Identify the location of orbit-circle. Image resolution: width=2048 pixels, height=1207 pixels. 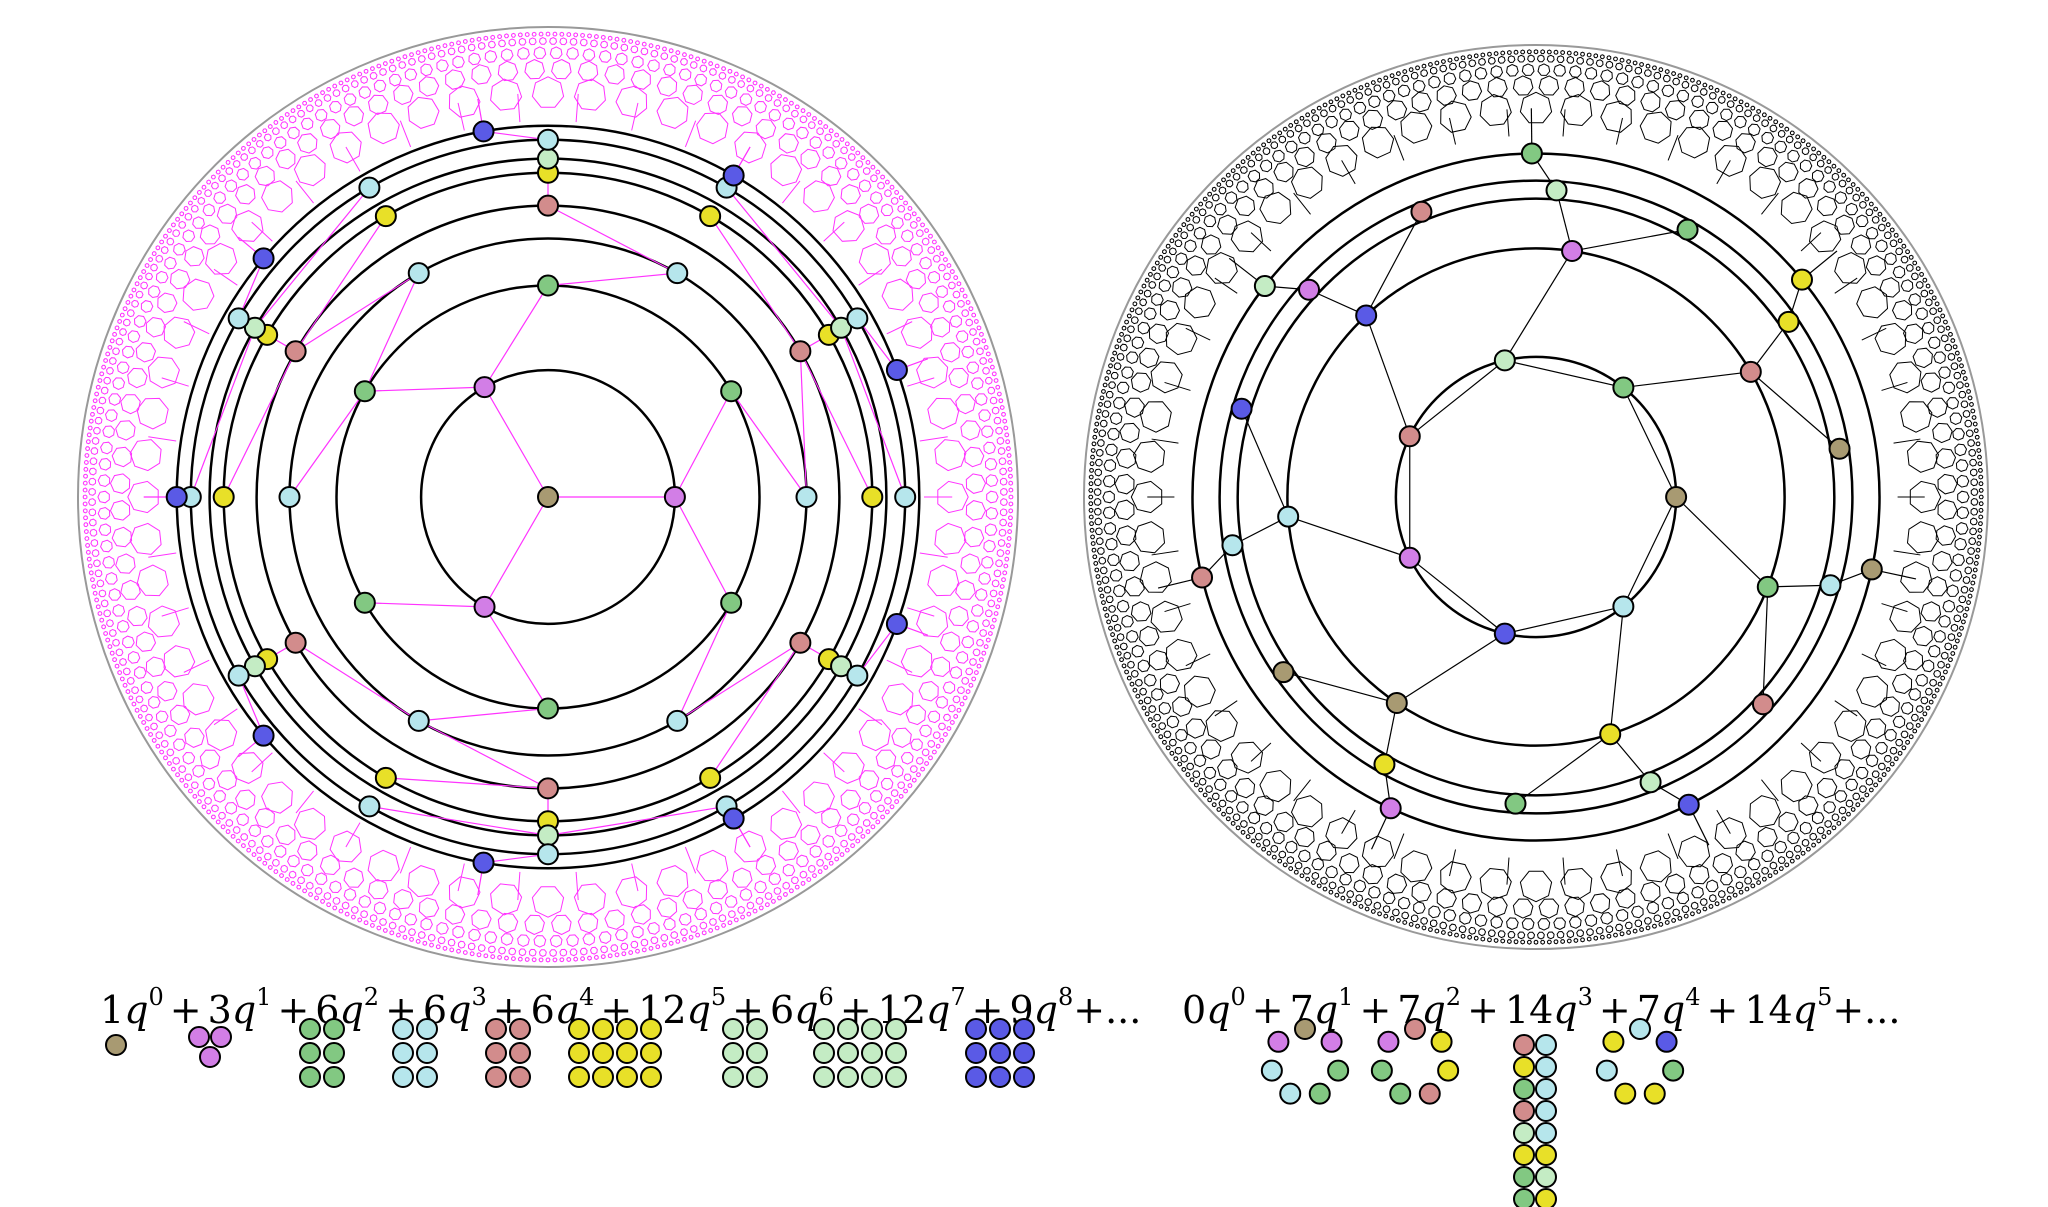
(1536, 497).